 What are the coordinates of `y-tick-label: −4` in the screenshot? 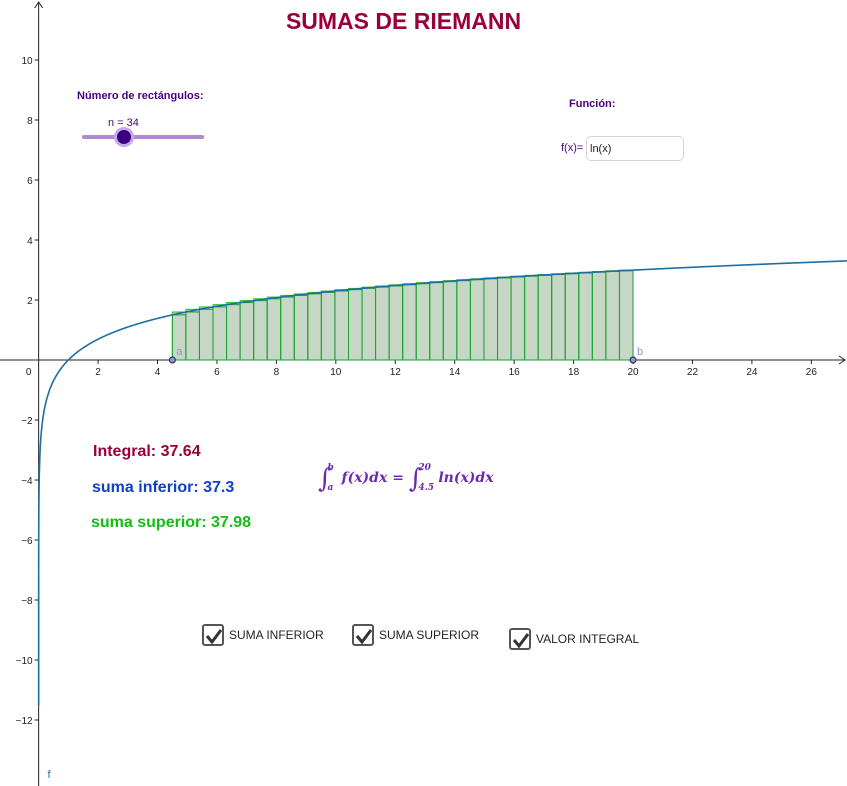 It's located at (27, 481).